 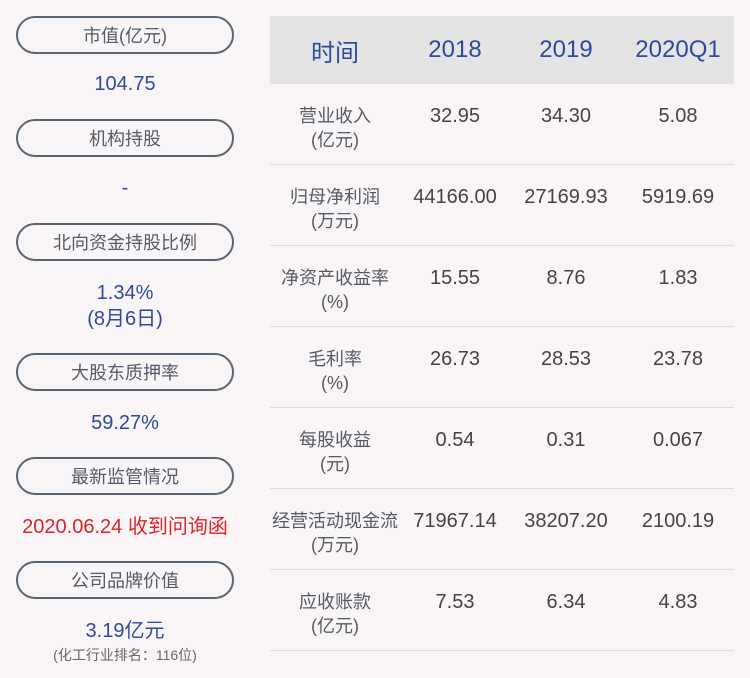 I want to click on metric-name: 毛利率, so click(x=335, y=359).